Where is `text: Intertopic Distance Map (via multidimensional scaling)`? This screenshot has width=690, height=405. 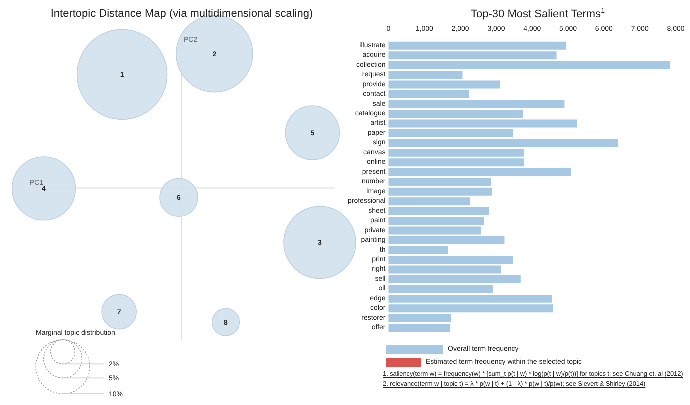 text: Intertopic Distance Map (via multidimensional scaling) is located at coordinates (182, 14).